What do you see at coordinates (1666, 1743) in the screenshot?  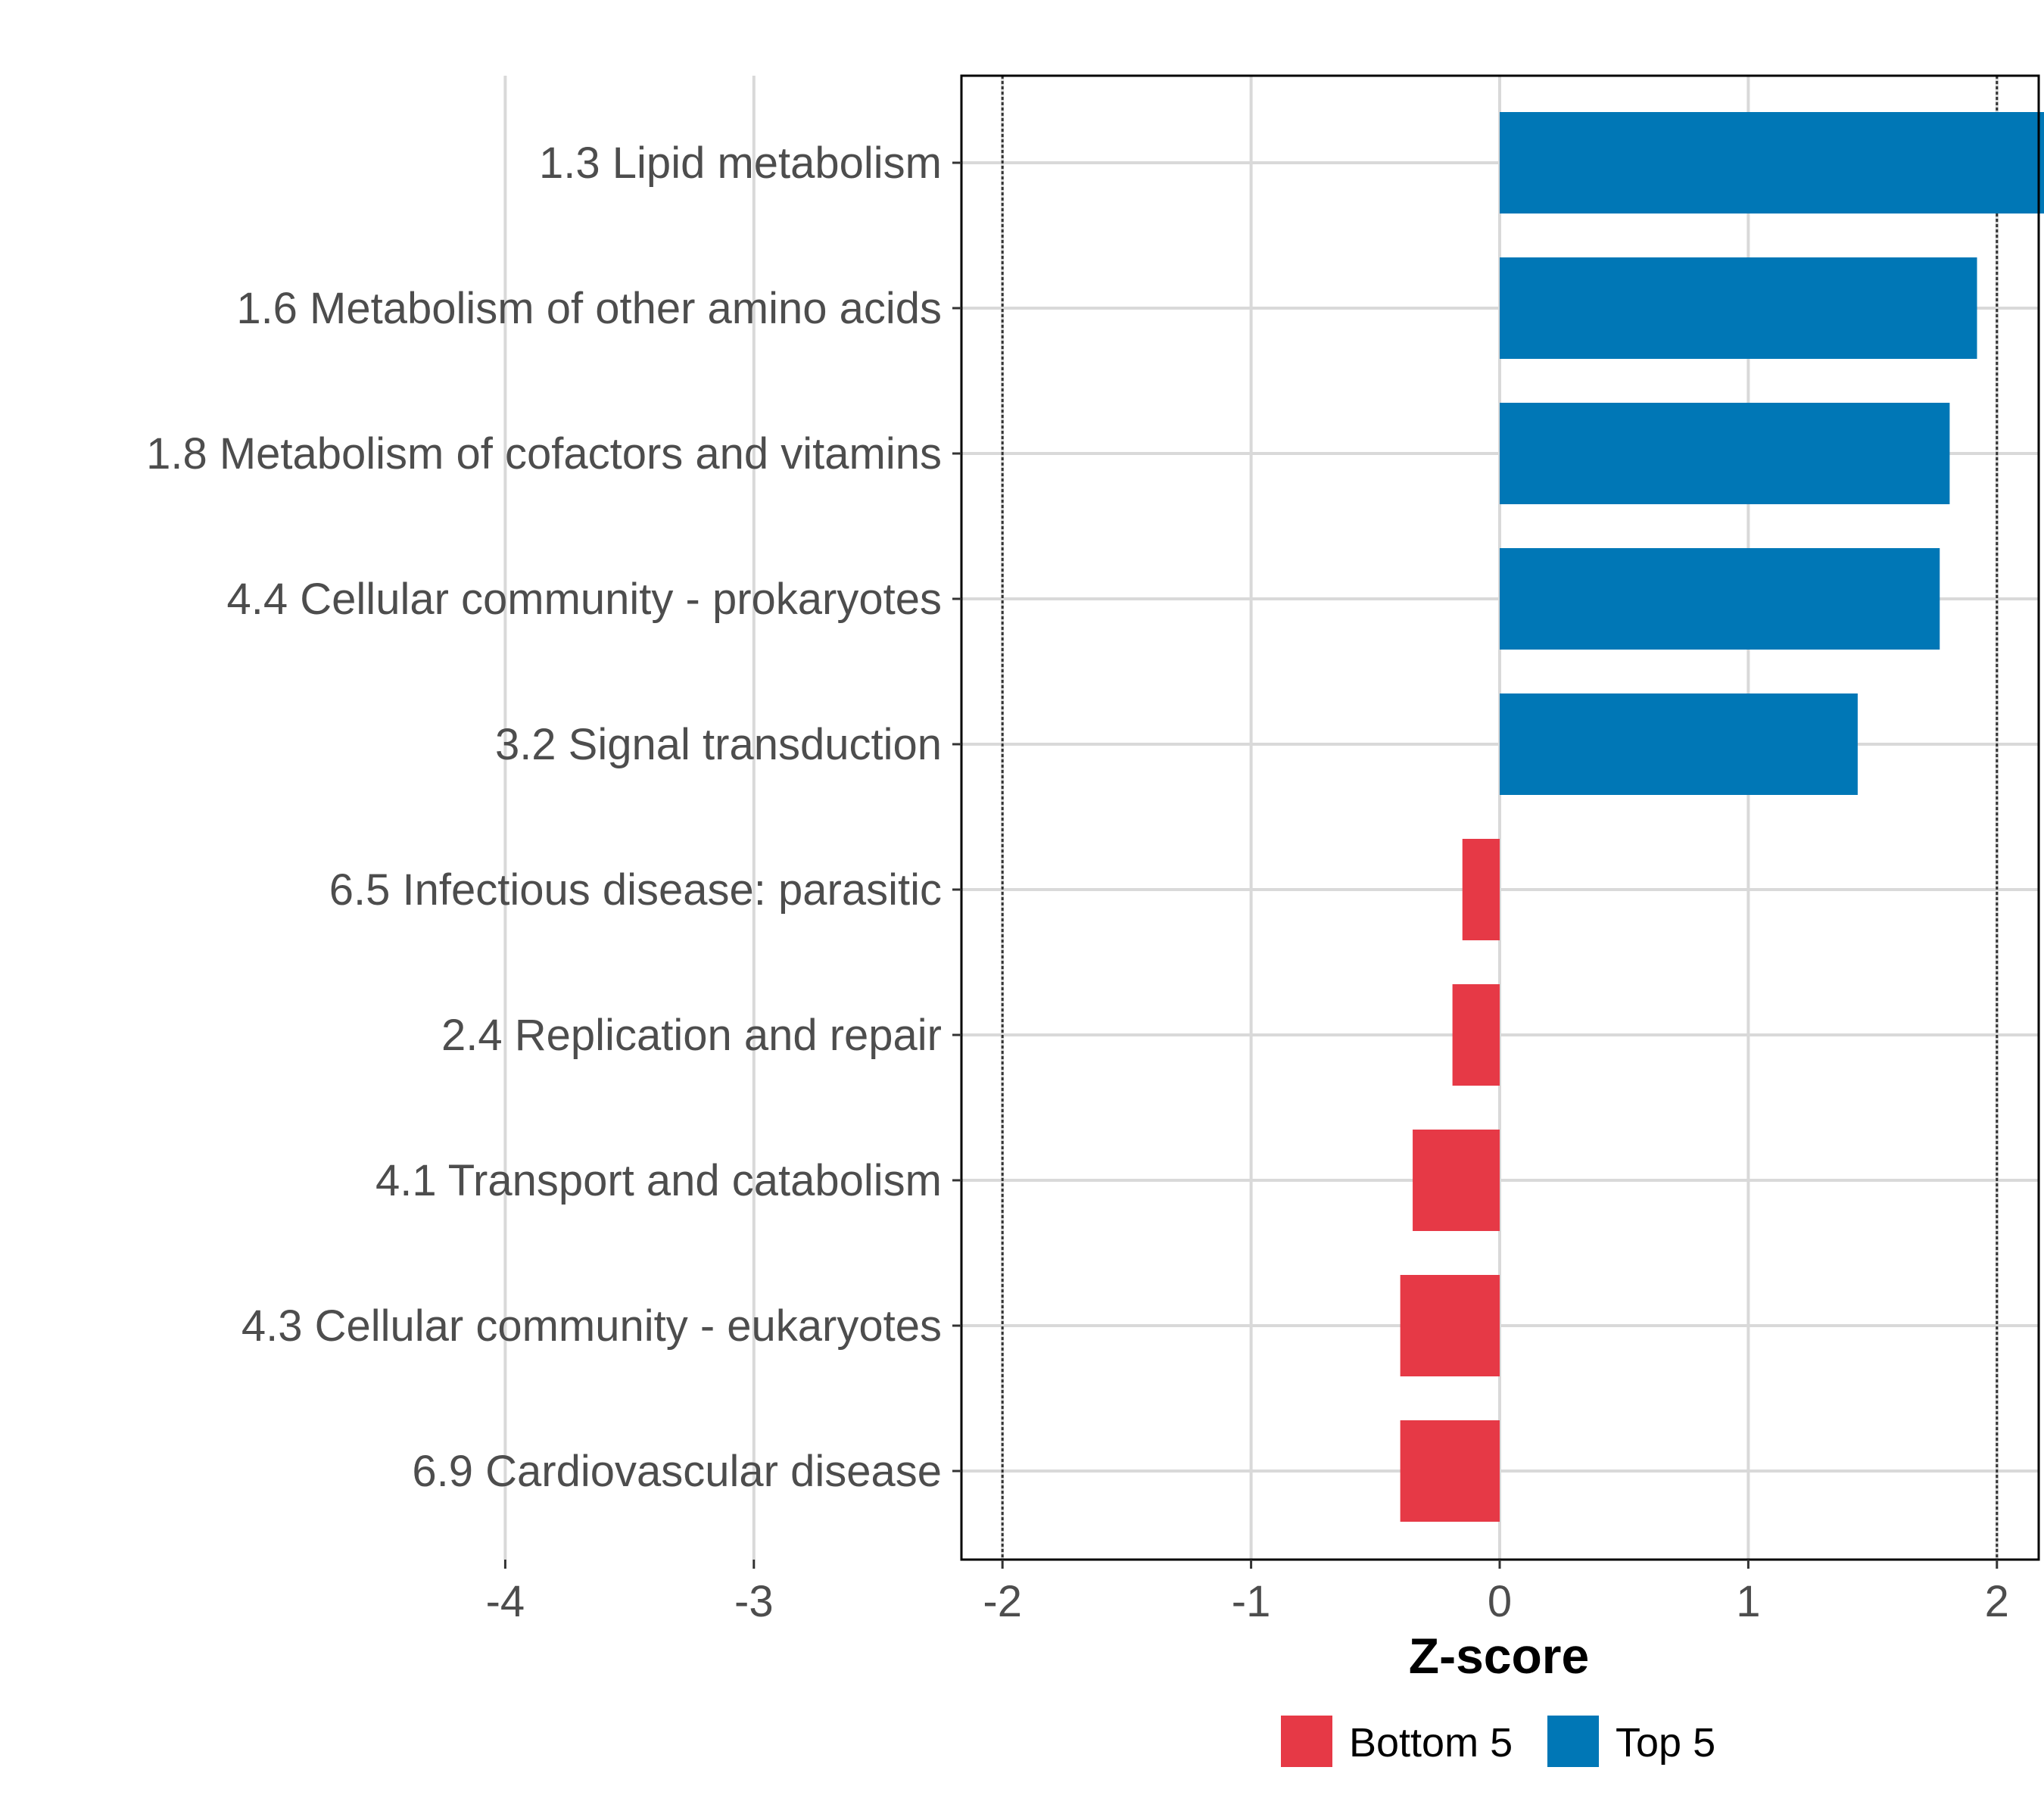 I see `legend-label: Top 5` at bounding box center [1666, 1743].